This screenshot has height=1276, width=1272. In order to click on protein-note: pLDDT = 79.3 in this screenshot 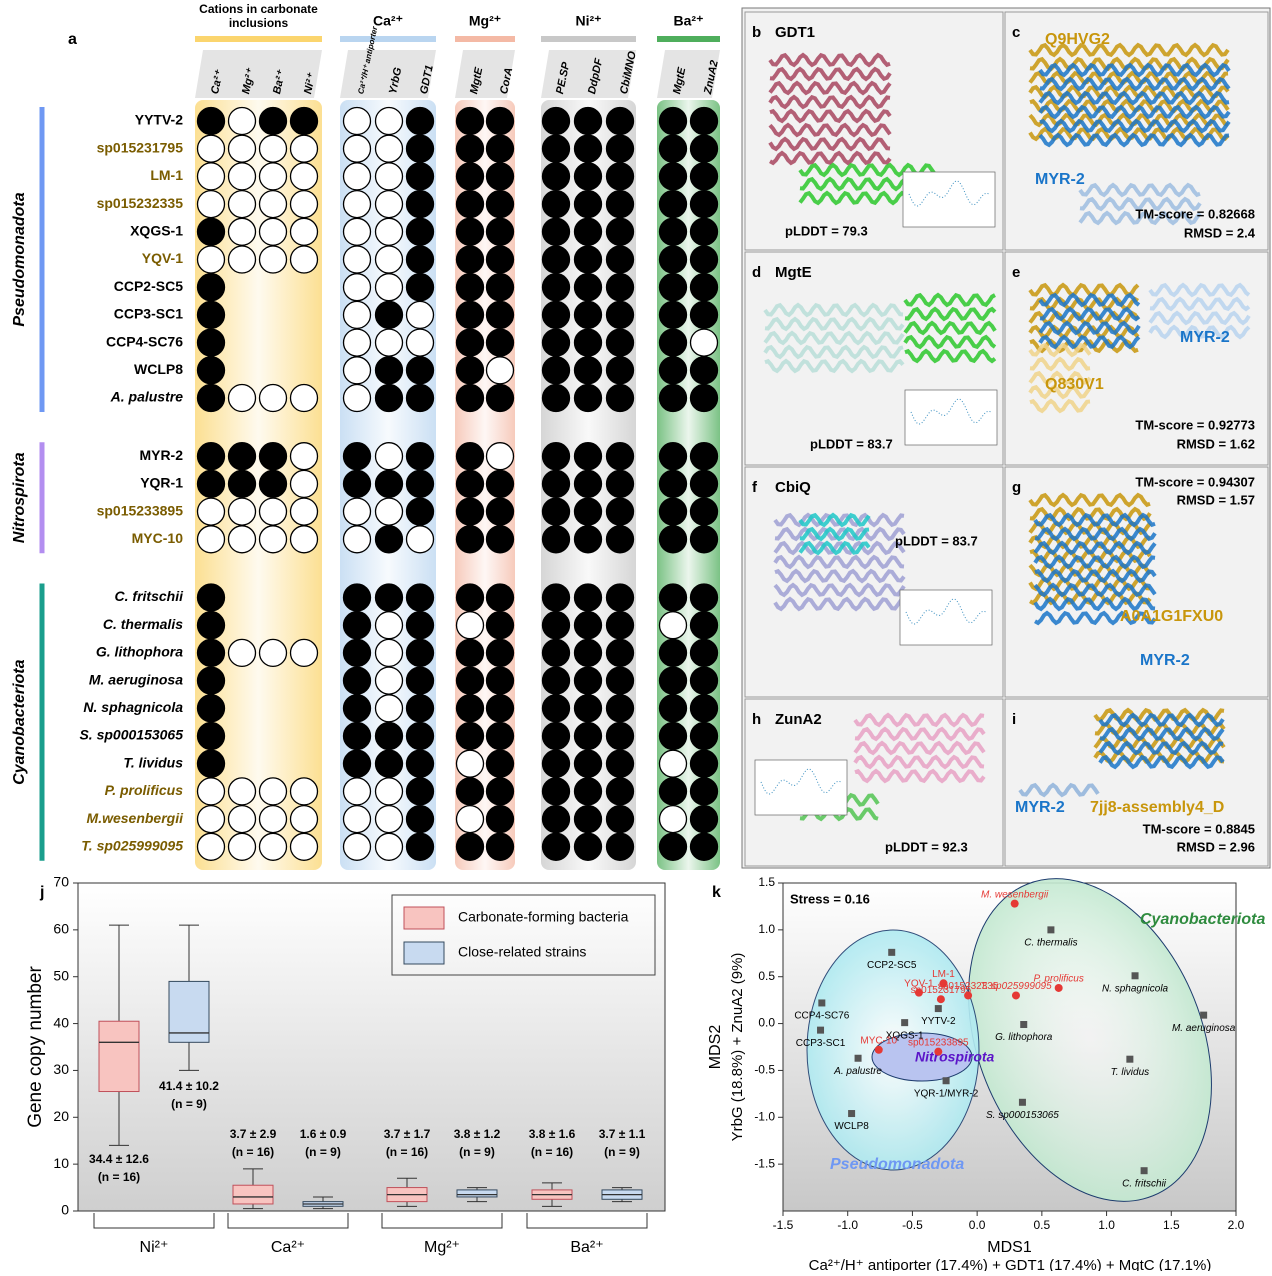, I will do `click(826, 230)`.